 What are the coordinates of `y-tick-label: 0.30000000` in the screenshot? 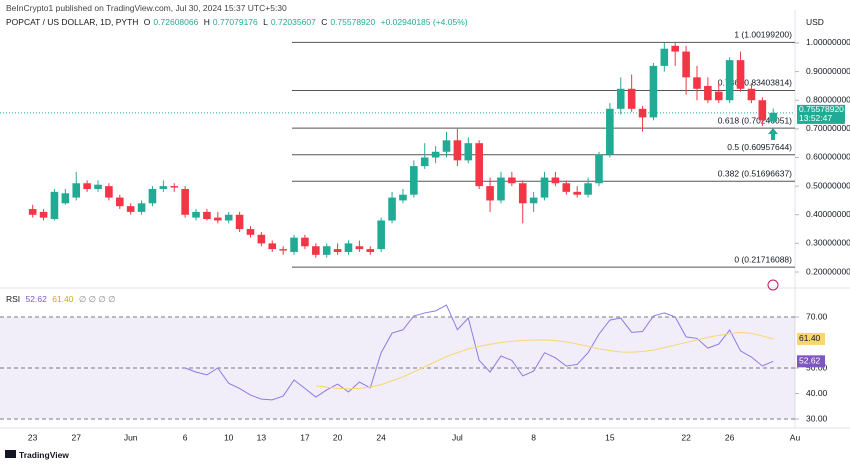 It's located at (828, 243).